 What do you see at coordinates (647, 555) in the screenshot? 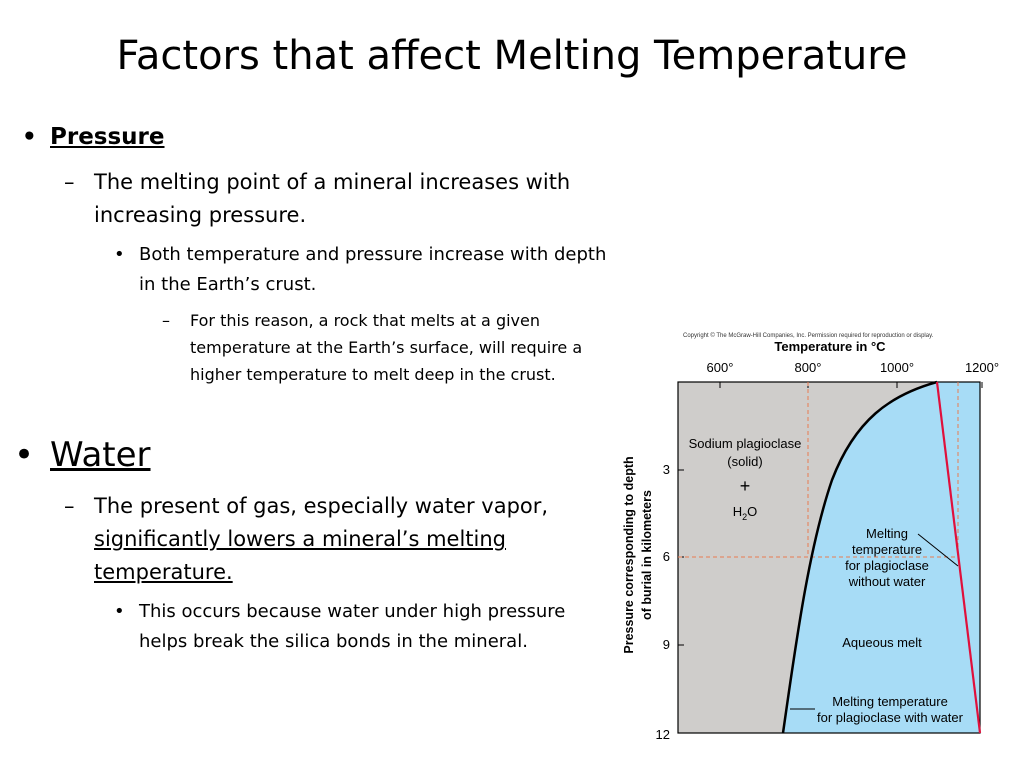
I see `y-axis-title-line2: of burial in kilometers` at bounding box center [647, 555].